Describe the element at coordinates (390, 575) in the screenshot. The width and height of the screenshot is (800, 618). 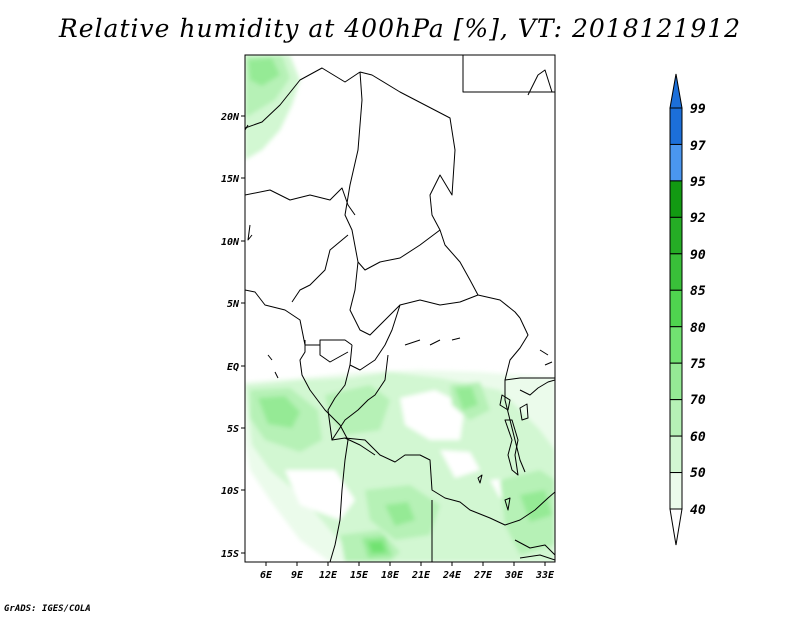
I see `lon-tick-label: 18E` at that location.